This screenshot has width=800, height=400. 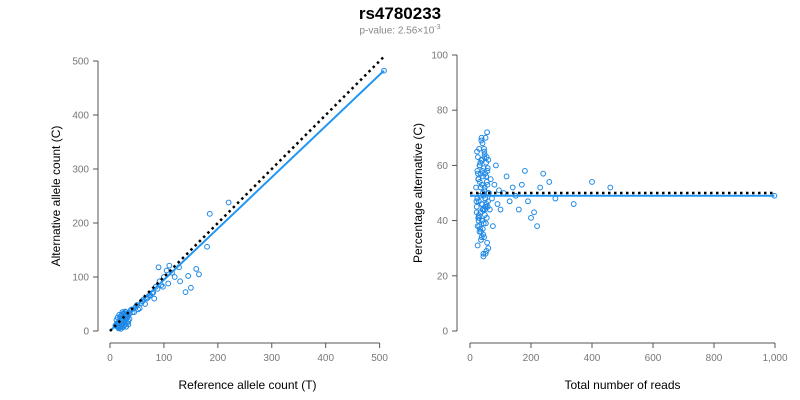 I want to click on panel-0-y-tick-label: 200, so click(x=80, y=224).